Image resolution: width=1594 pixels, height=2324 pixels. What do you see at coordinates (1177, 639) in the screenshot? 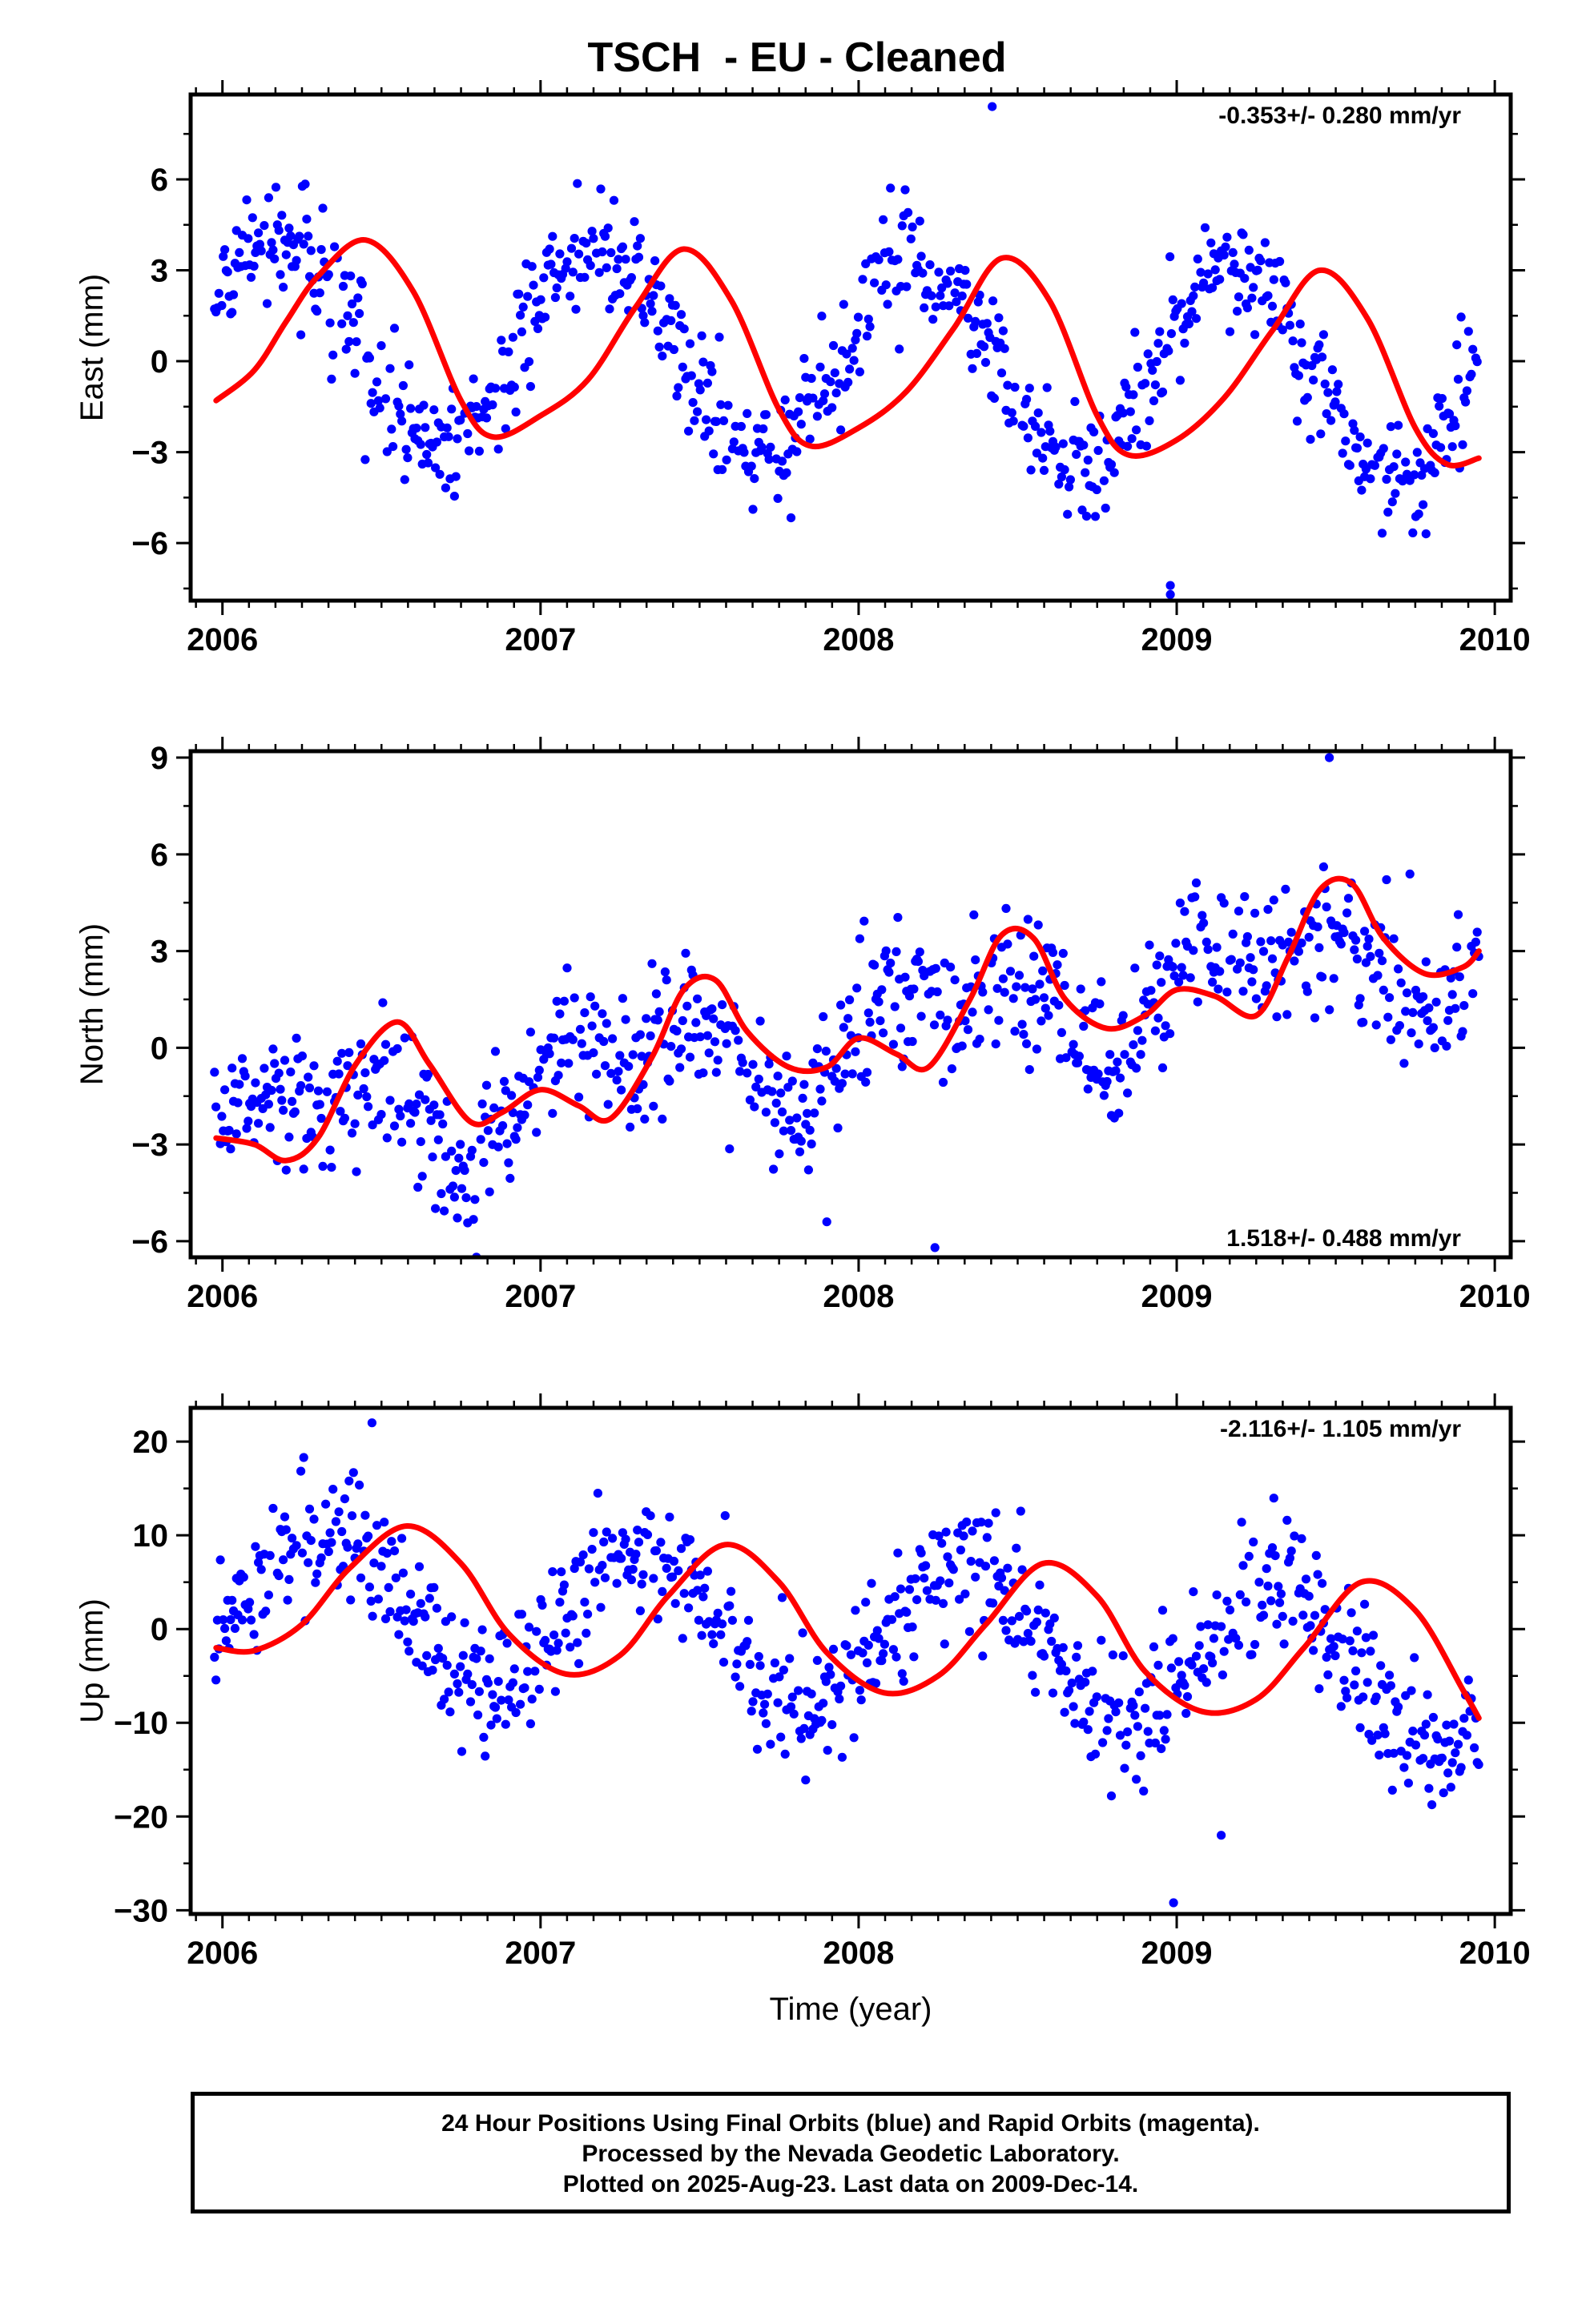
I see `x-tick-label: 2009` at bounding box center [1177, 639].